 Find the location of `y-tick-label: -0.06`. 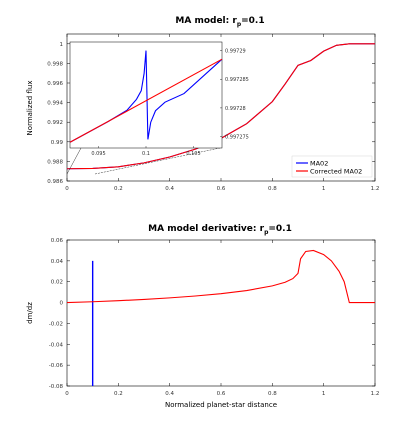

y-tick-label: -0.06 is located at coordinates (56, 366).